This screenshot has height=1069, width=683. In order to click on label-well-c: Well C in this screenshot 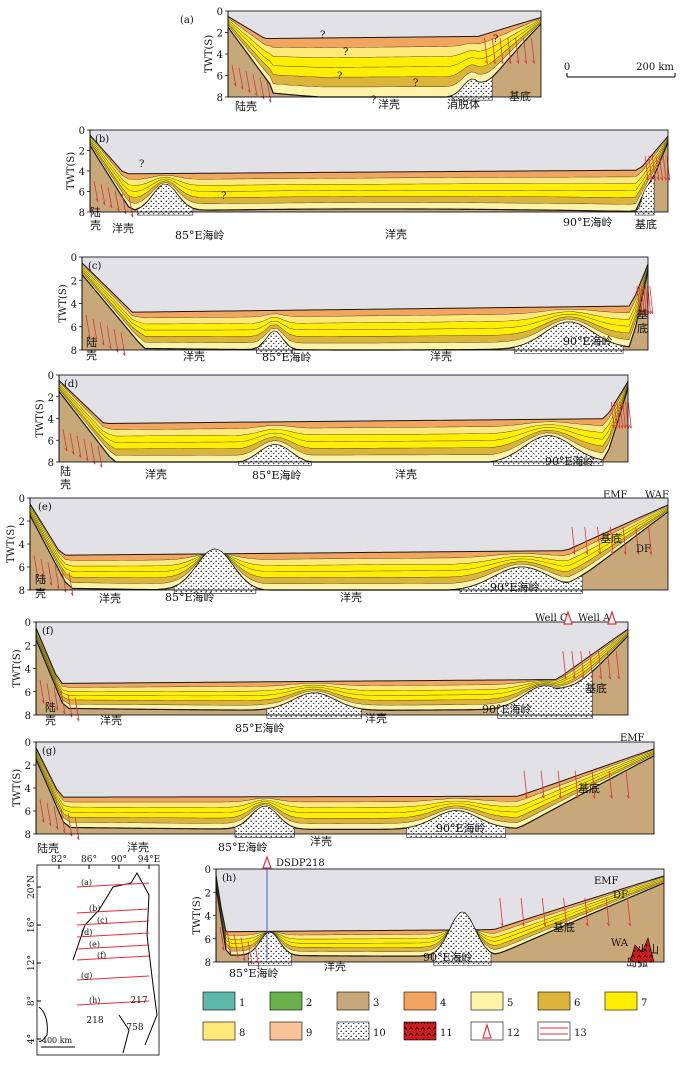, I will do `click(551, 618)`.